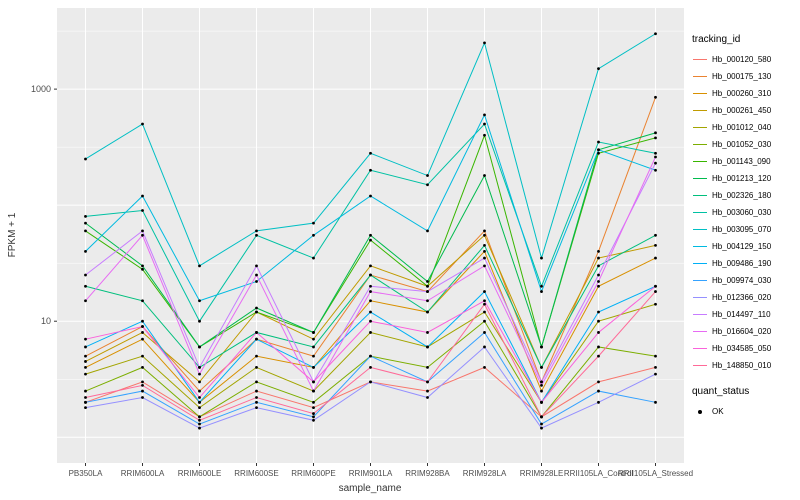 The width and height of the screenshot is (800, 500). I want to click on legend-label: Hb_148850_010, so click(742, 365).